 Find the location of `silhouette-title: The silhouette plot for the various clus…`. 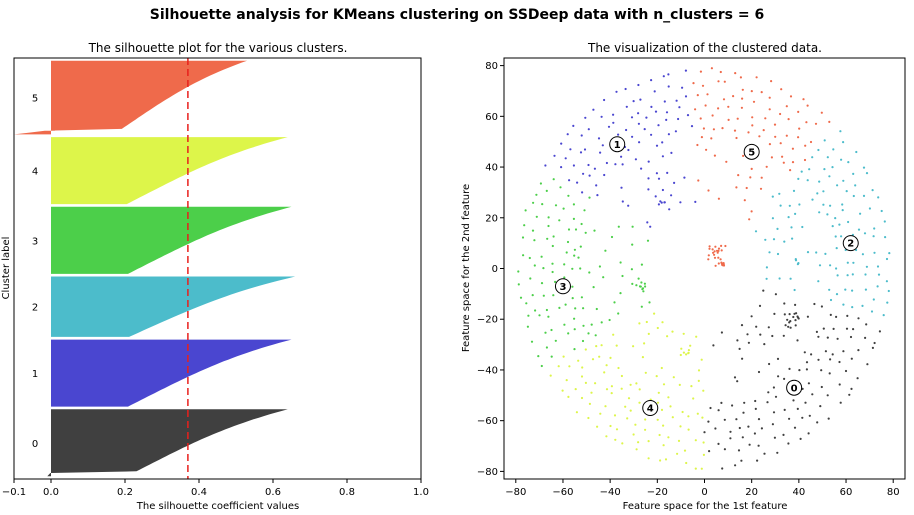

silhouette-title: The silhouette plot for the various clus… is located at coordinates (218, 48).